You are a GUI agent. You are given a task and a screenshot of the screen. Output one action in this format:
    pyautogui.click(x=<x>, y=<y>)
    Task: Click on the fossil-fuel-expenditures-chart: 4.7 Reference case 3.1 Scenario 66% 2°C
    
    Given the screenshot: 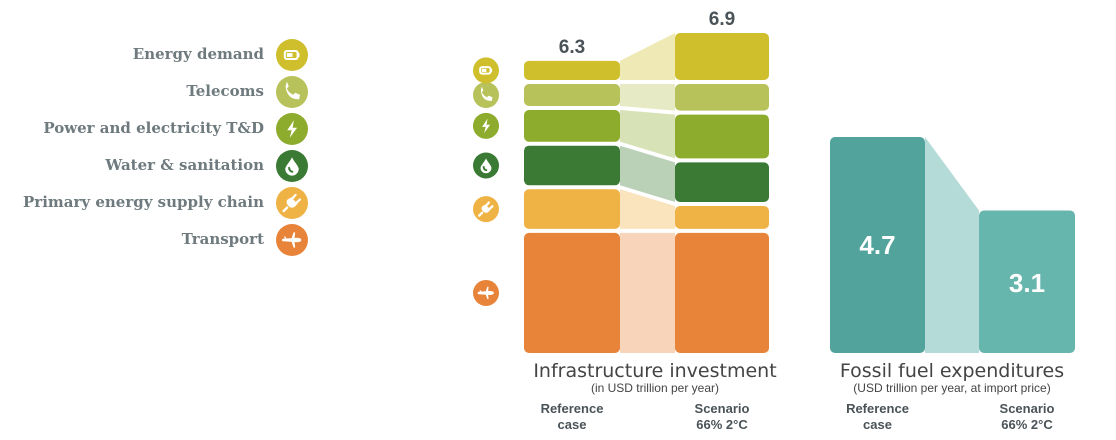 What is the action you would take?
    pyautogui.click(x=952, y=284)
    